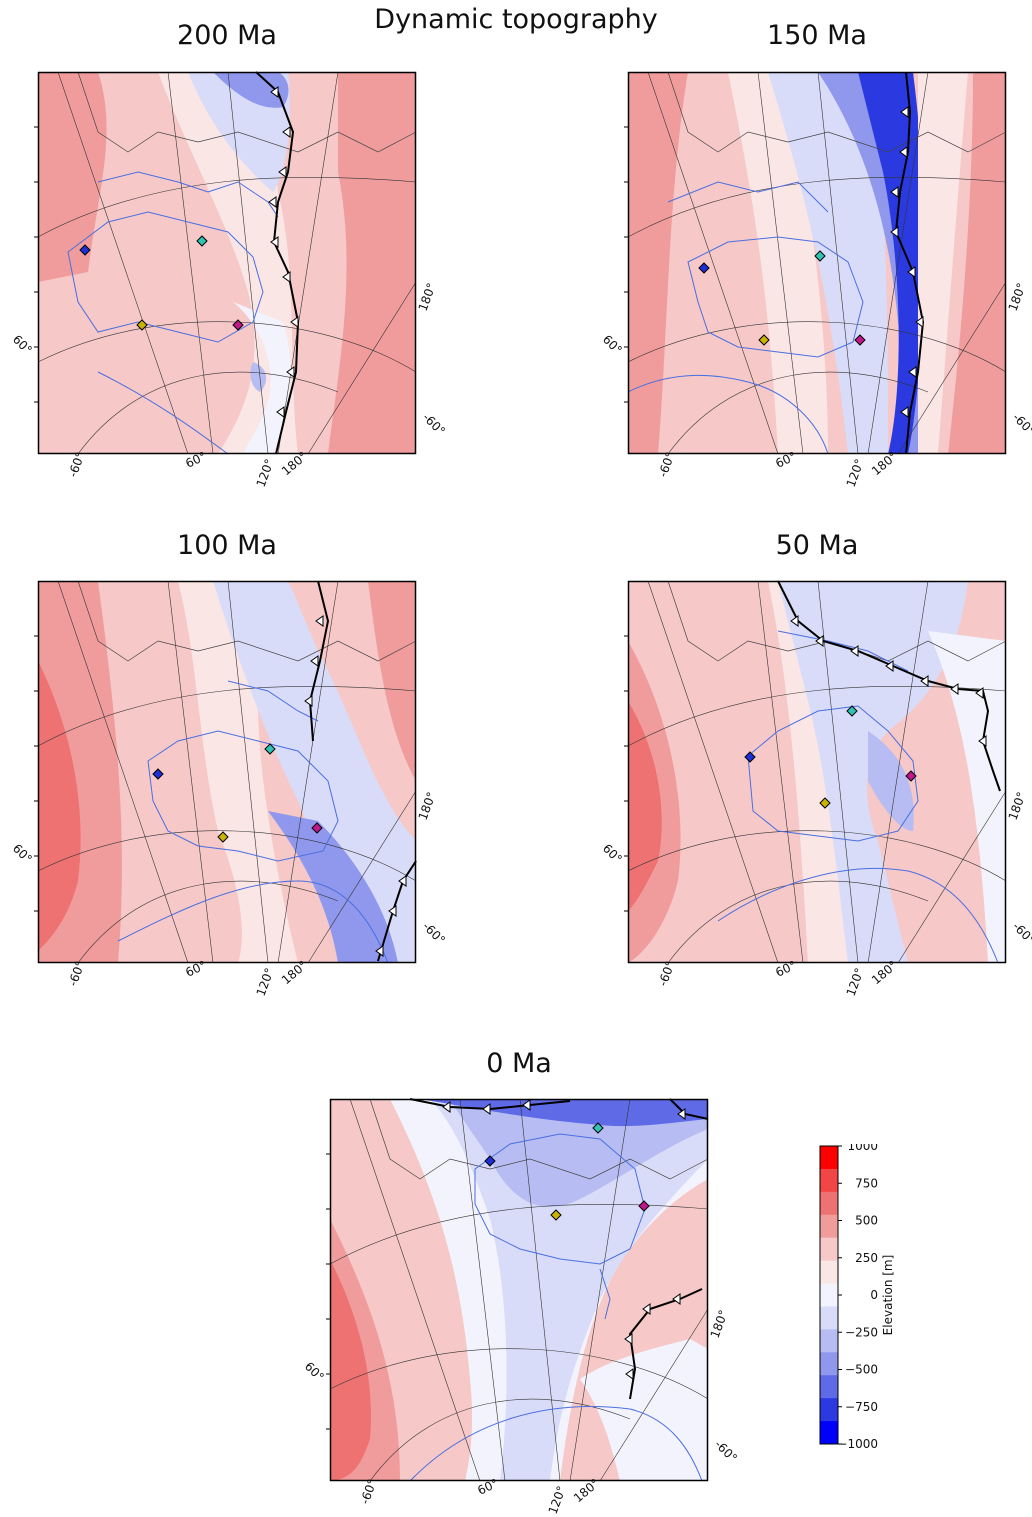 The width and height of the screenshot is (1032, 1517). What do you see at coordinates (227, 545) in the screenshot?
I see `panel-title-100ma: 100 Ma` at bounding box center [227, 545].